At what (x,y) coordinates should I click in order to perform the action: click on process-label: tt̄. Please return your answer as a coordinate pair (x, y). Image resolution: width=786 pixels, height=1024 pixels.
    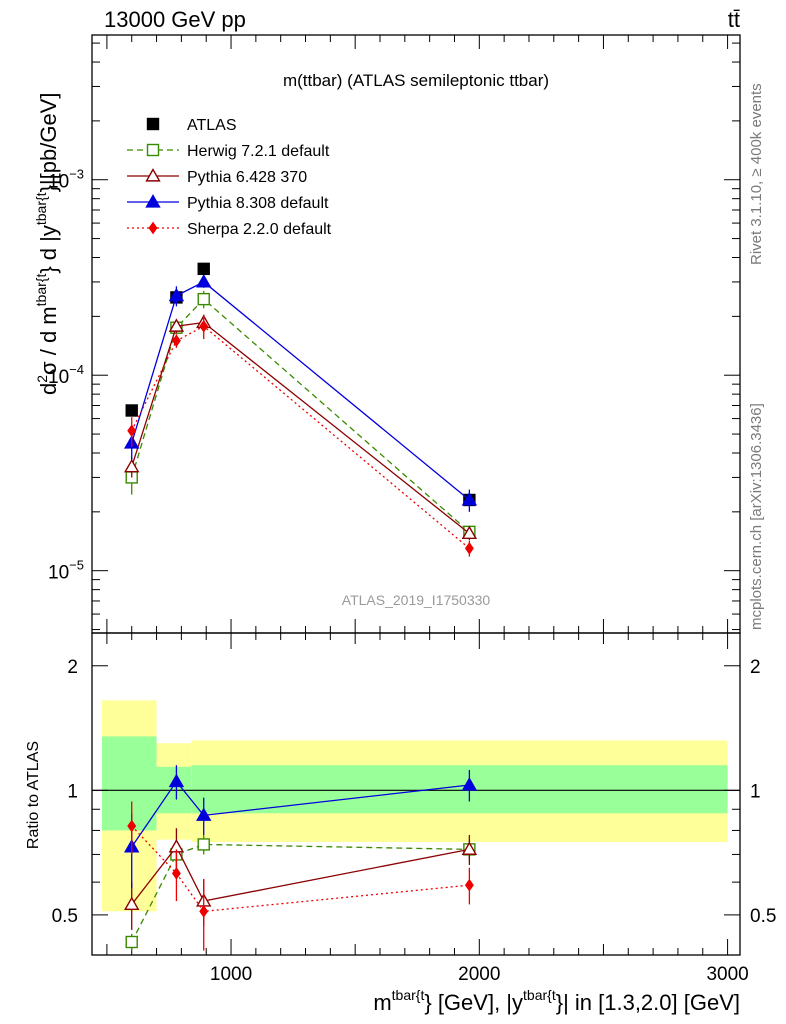
    Looking at the image, I should click on (734, 19).